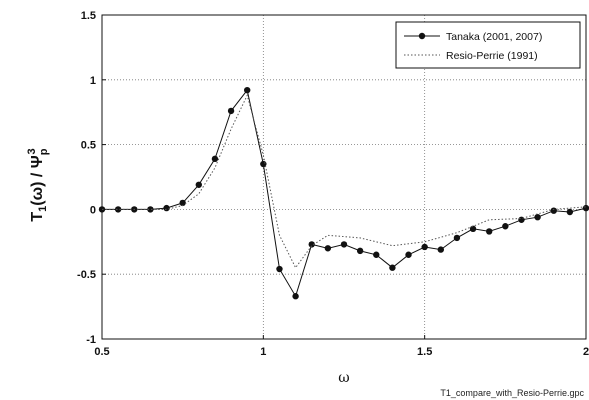 This screenshot has width=589, height=400. Describe the element at coordinates (91, 178) in the screenshot. I see `y-axis-ticks: -1 -0.5 0 0.5 1 1.5` at that location.